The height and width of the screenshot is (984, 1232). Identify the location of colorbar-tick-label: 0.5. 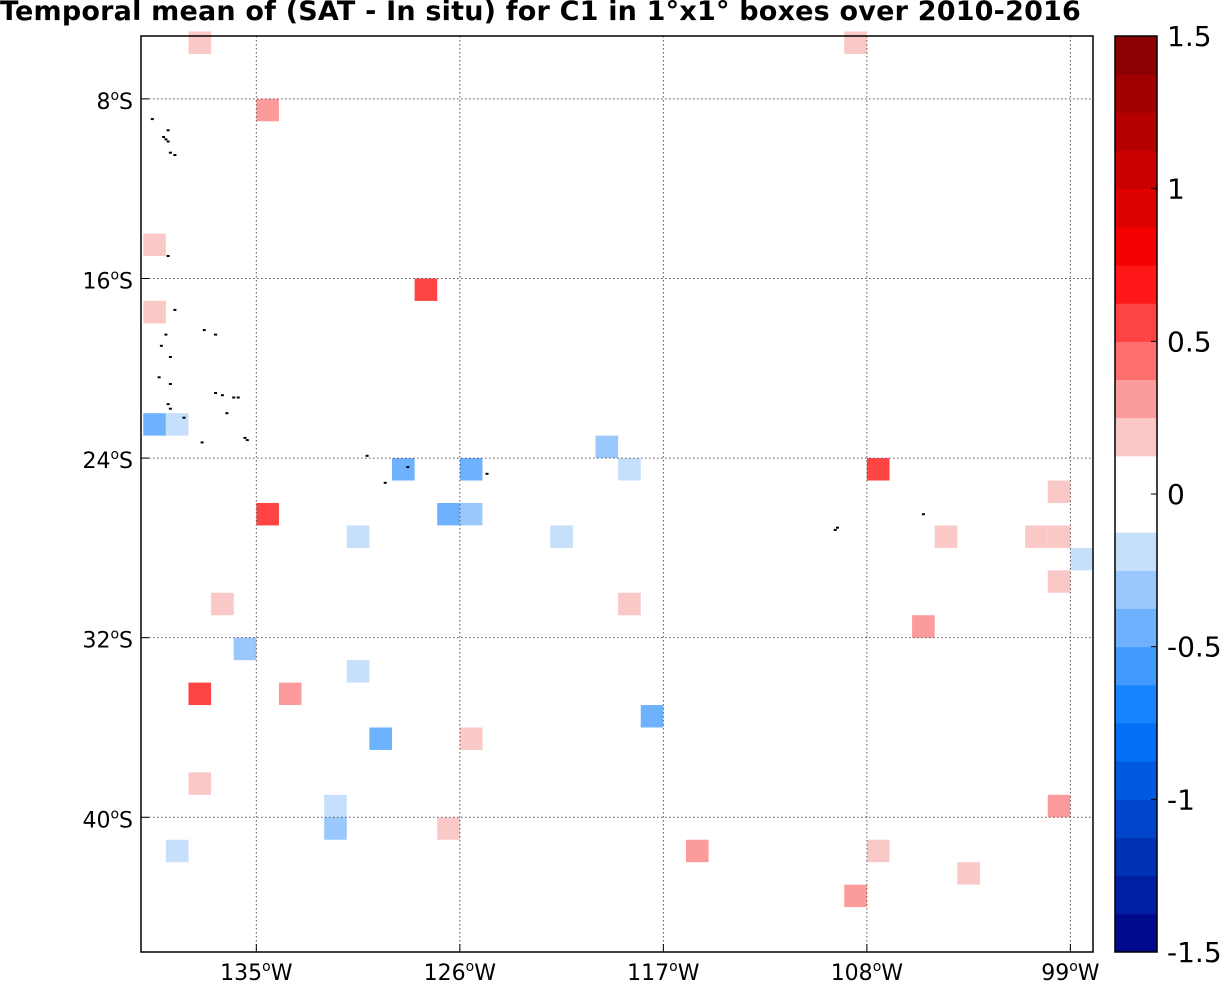
(1189, 341).